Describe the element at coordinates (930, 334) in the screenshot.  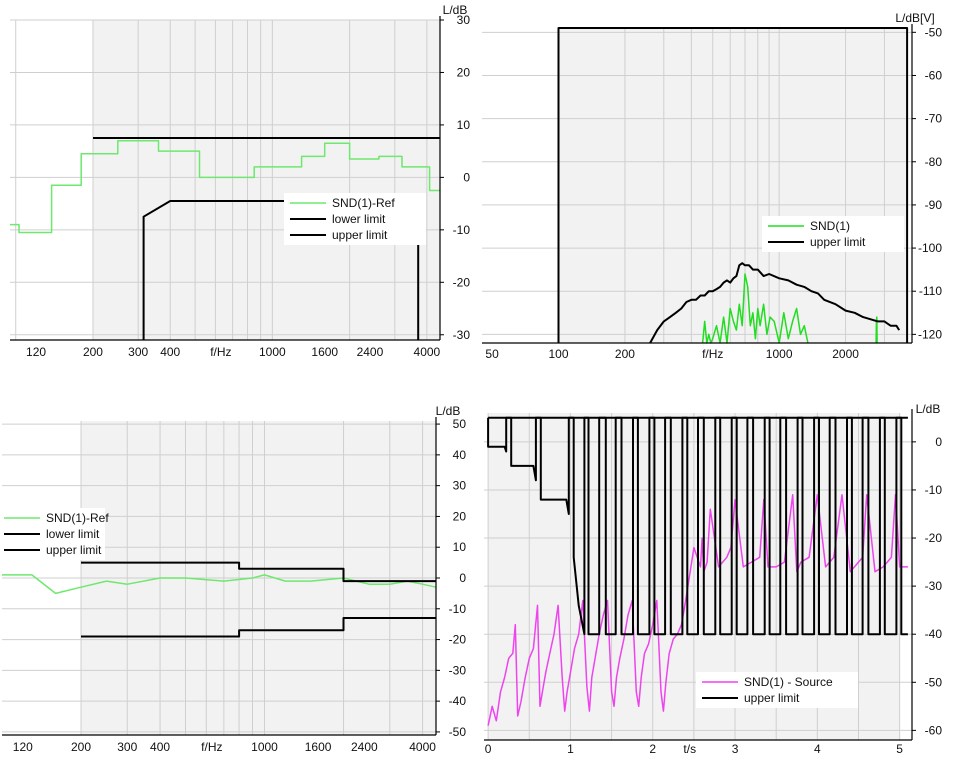
I see `y-tick-label: -120` at that location.